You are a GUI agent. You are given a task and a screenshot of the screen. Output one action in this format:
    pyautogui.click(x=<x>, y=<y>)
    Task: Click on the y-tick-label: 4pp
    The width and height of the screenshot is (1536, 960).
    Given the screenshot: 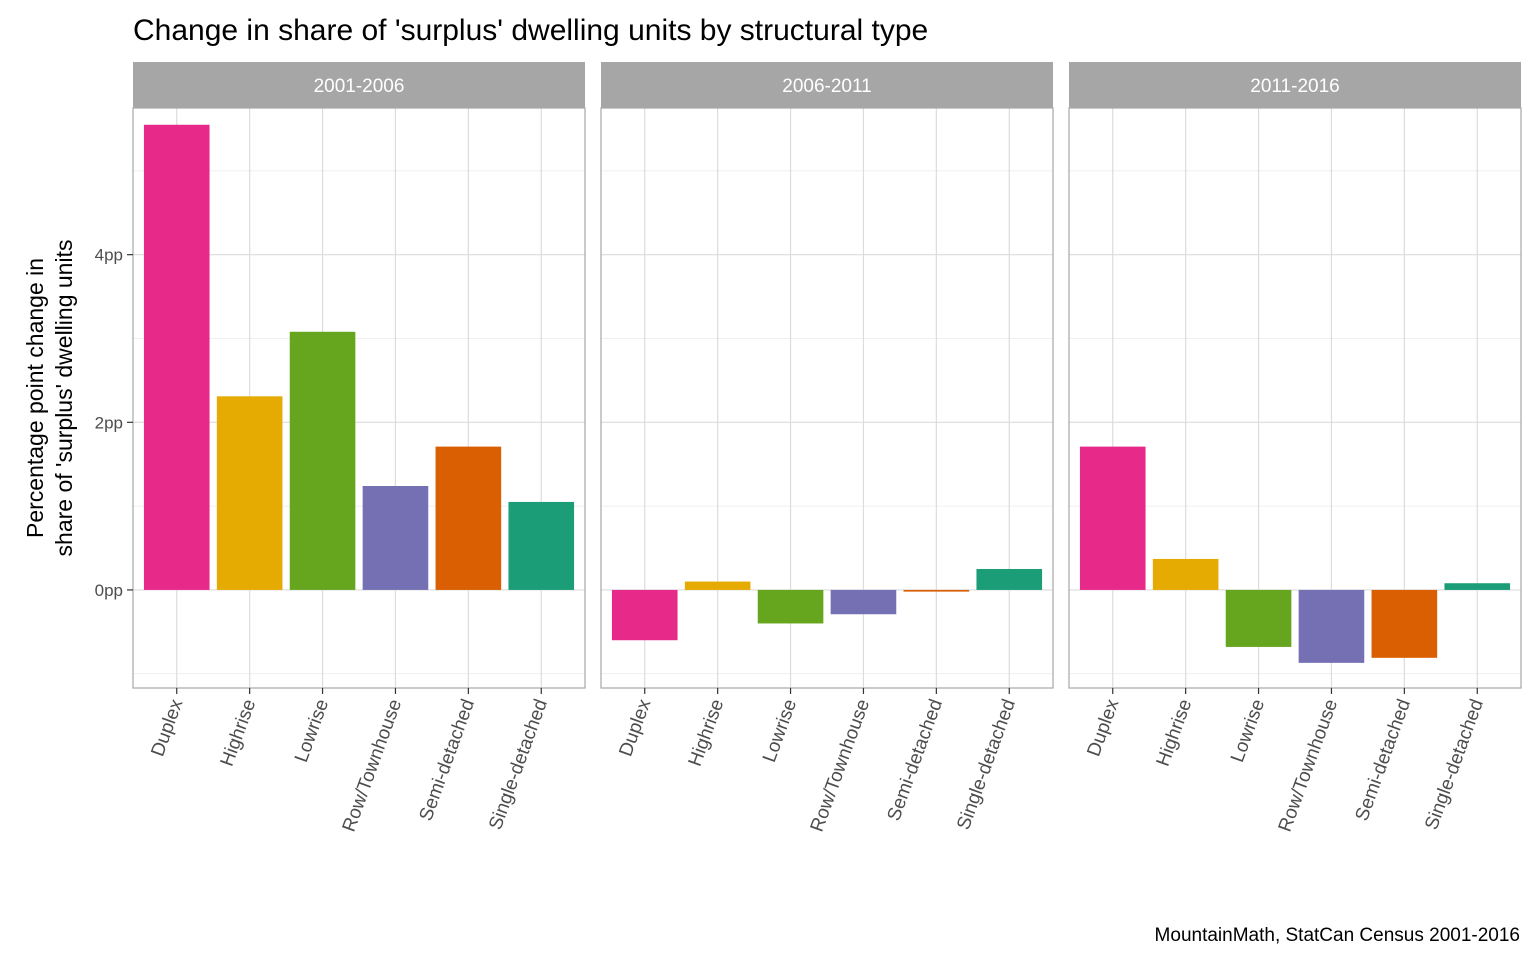 What is the action you would take?
    pyautogui.click(x=109, y=255)
    